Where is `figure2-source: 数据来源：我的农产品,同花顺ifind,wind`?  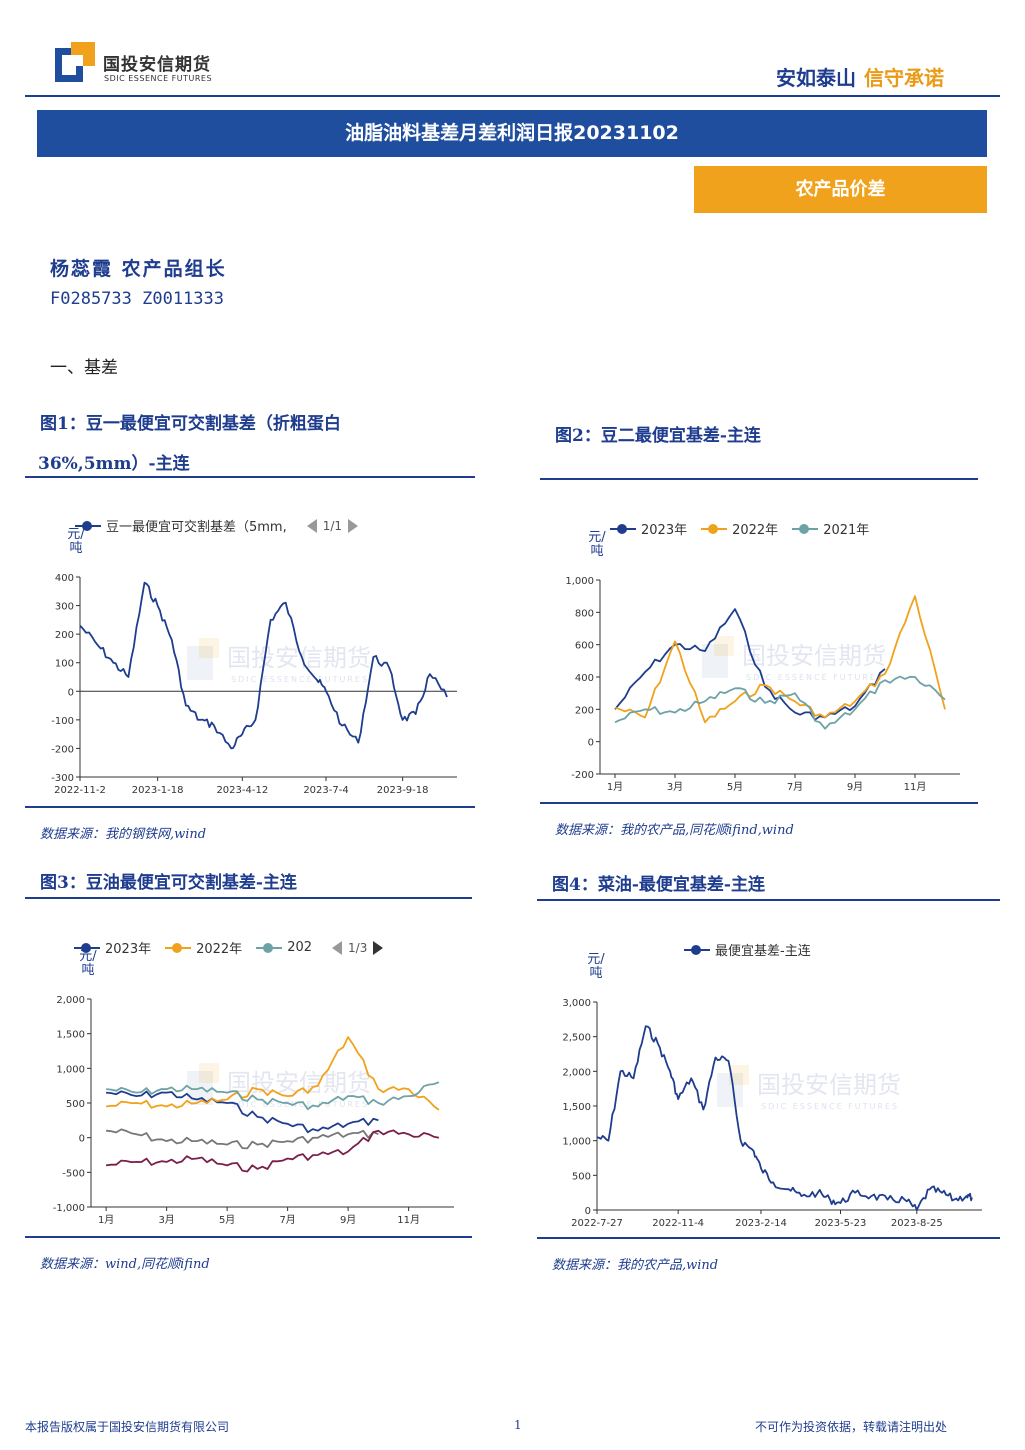
figure2-source: 数据来源：我的农产品,同花顺ifind,wind is located at coordinates (674, 830).